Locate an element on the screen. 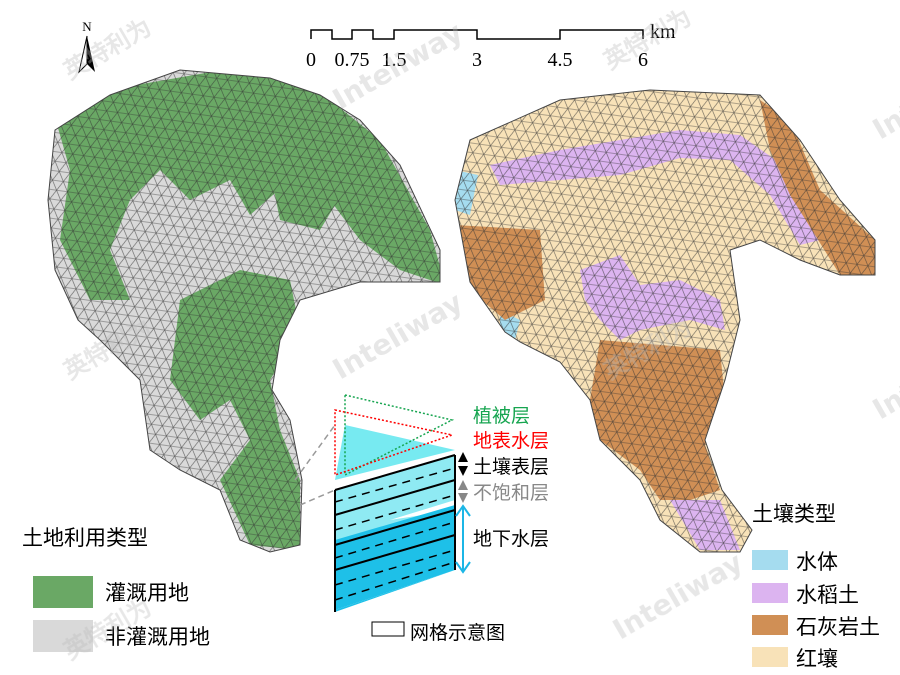  scale-bar: km 0 0.75 1.5 3 4.5 6 is located at coordinates (491, 46).